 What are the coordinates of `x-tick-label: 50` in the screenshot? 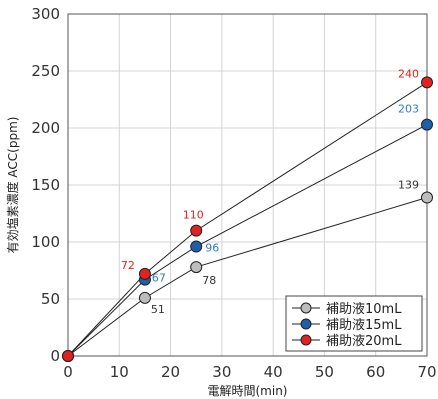 It's located at (324, 372).